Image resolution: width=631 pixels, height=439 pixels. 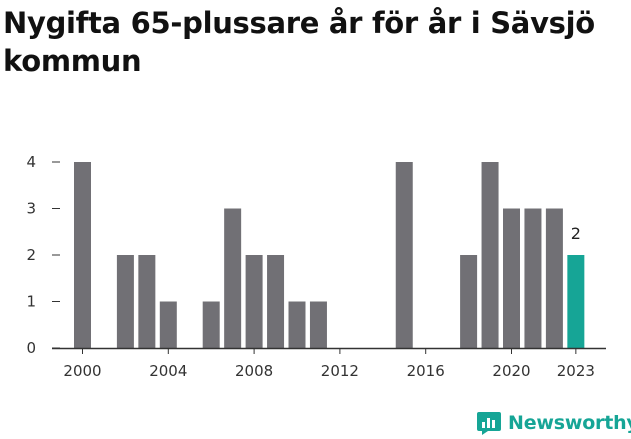 I want to click on x-tick-label: 2023, so click(x=576, y=371).